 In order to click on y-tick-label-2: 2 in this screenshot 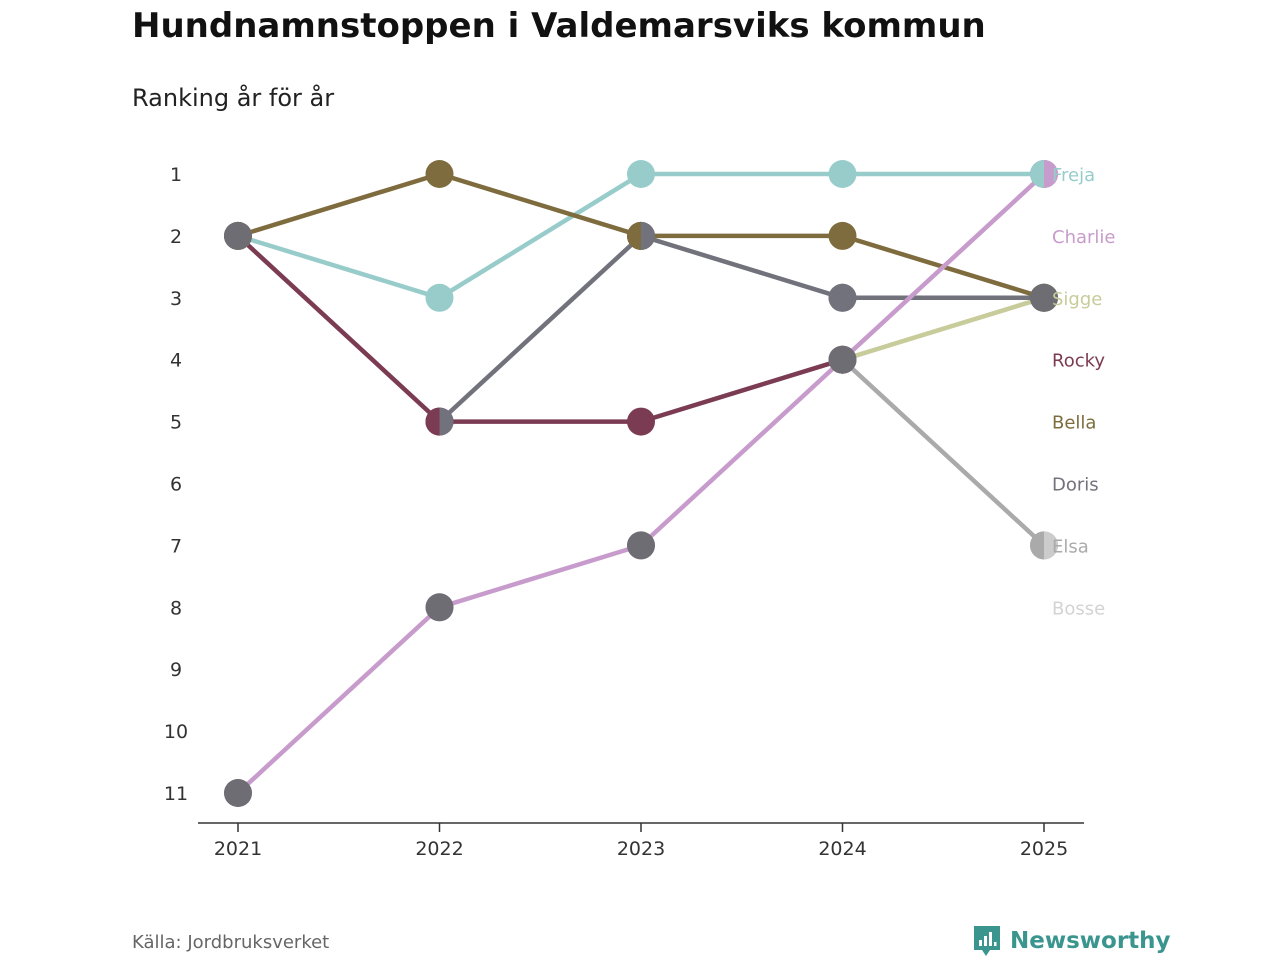, I will do `click(176, 237)`.